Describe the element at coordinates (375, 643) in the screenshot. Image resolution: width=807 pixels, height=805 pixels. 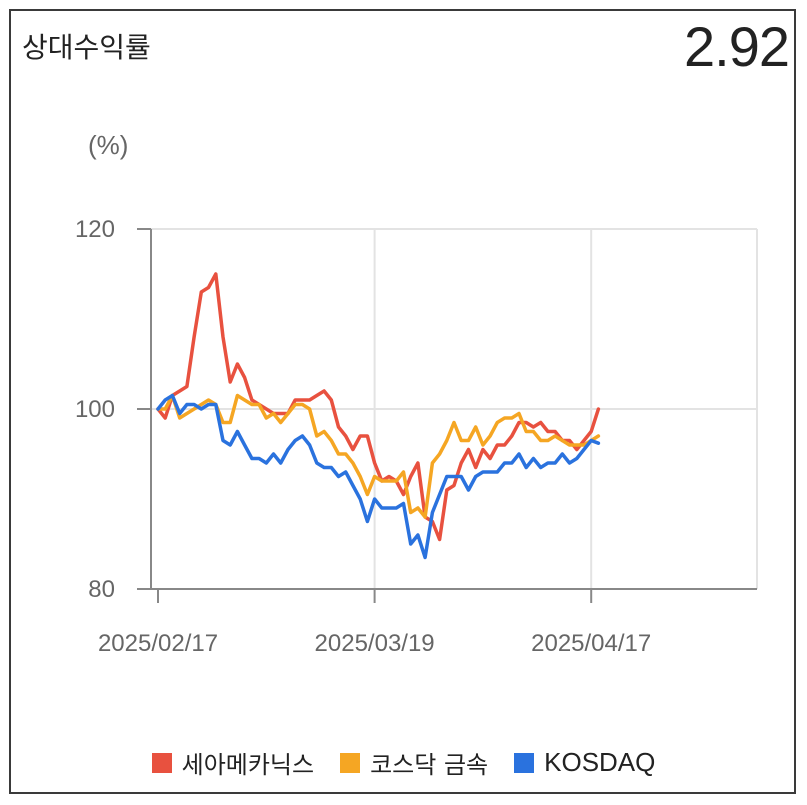
I see `x-tick-label: 2025/03/19` at that location.